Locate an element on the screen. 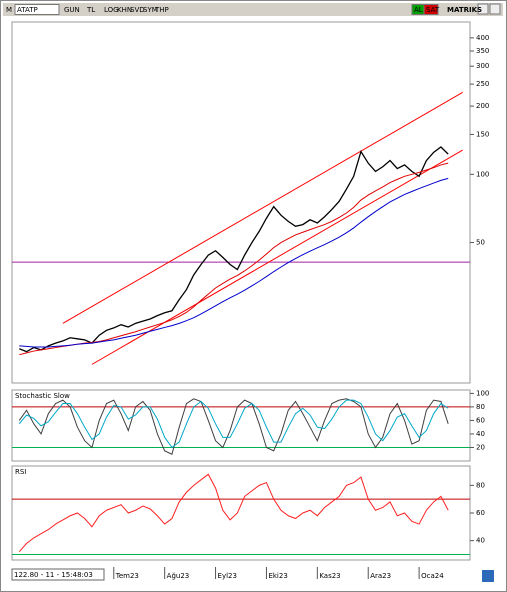 The height and width of the screenshot is (592, 507). date-axis is located at coordinates (253, 573).